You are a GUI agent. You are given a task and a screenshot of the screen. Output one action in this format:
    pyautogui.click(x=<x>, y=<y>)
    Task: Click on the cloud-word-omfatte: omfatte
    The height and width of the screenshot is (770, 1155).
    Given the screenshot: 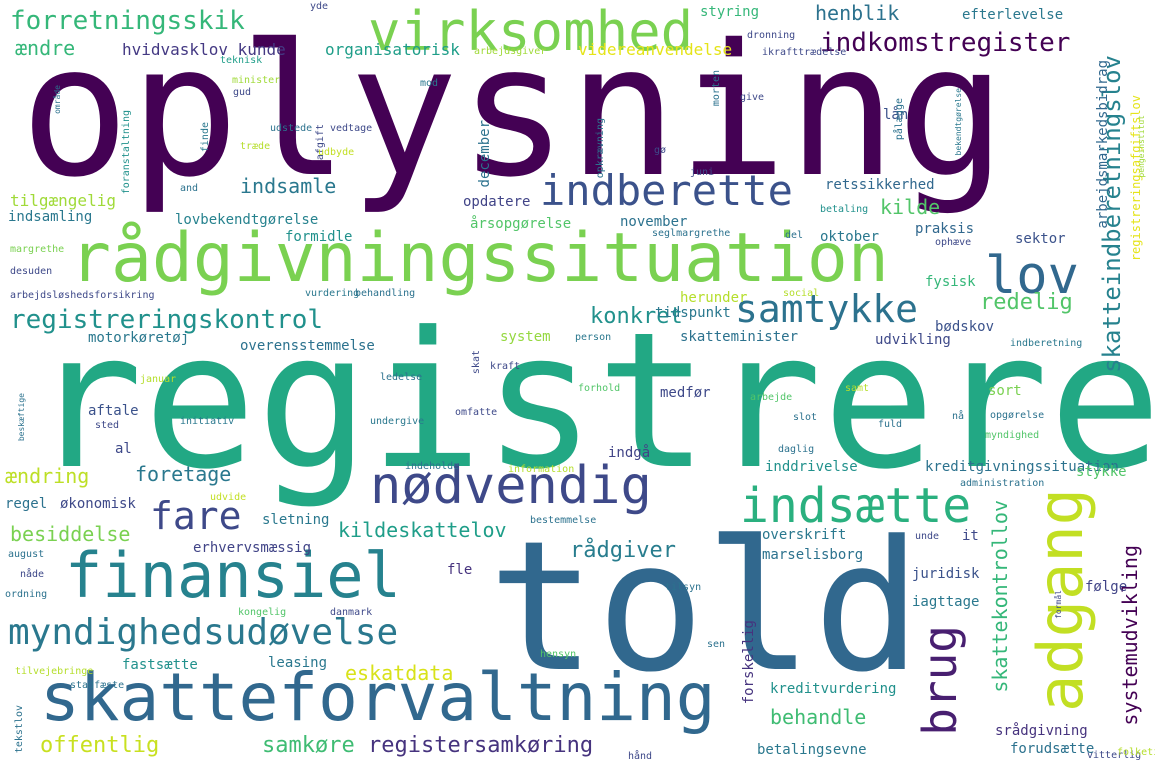 What is the action you would take?
    pyautogui.click(x=476, y=412)
    